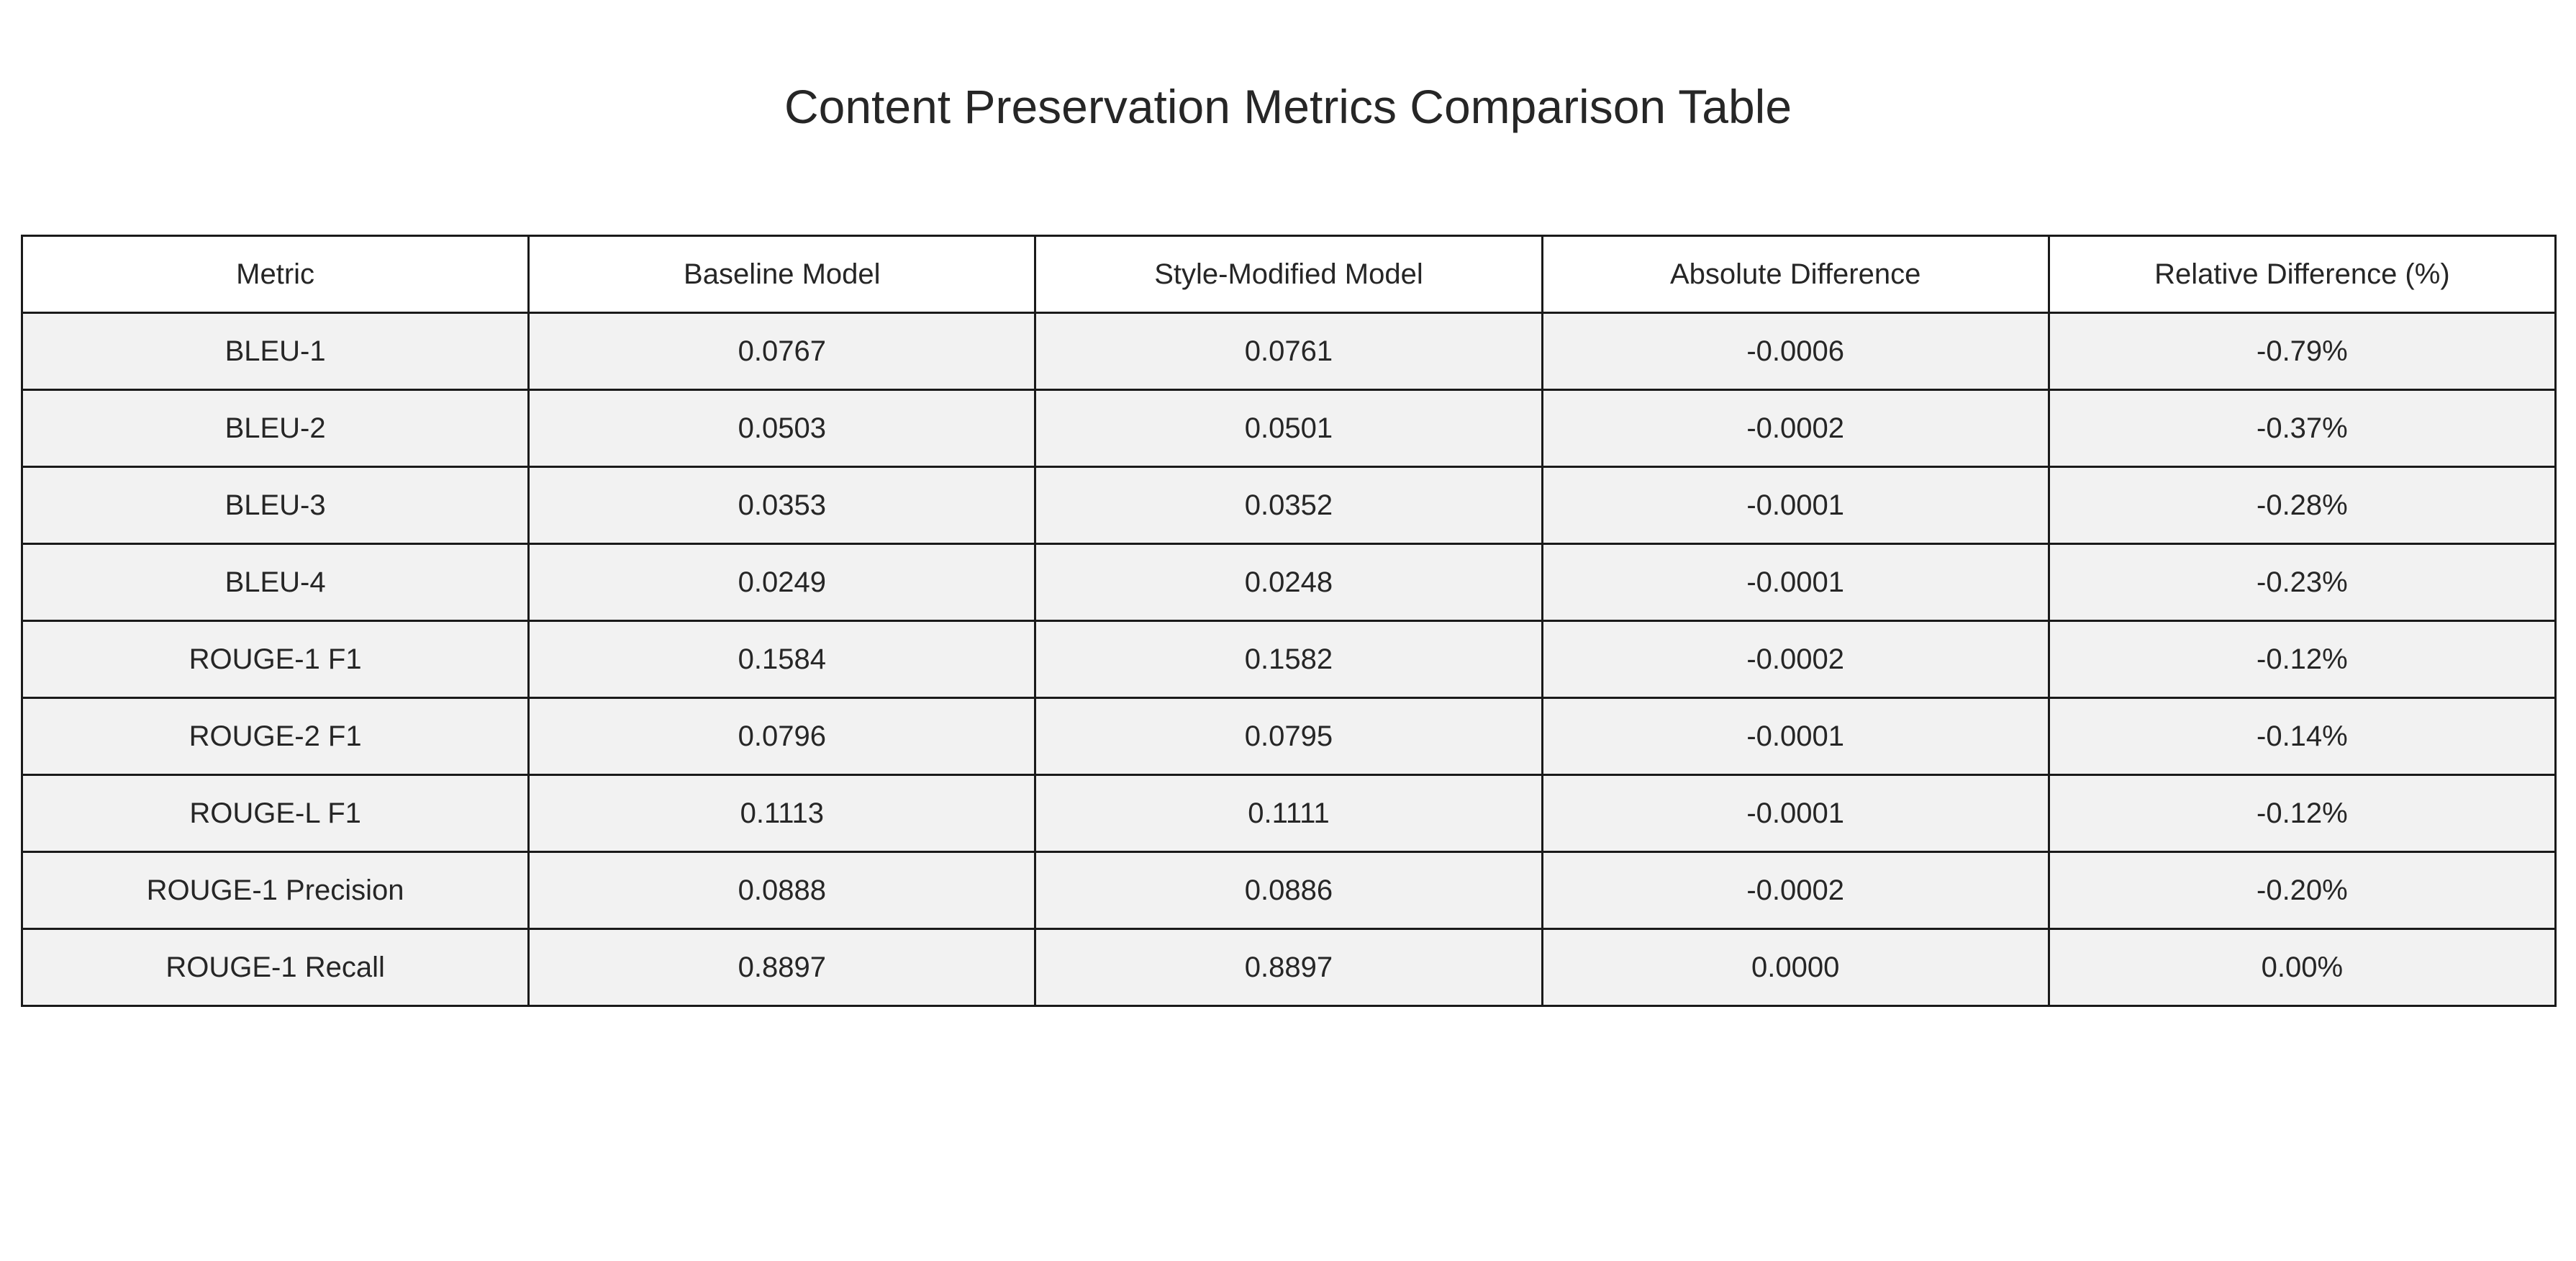 The image size is (2576, 1261). Describe the element at coordinates (2302, 736) in the screenshot. I see `value-cell: -0.14%` at that location.